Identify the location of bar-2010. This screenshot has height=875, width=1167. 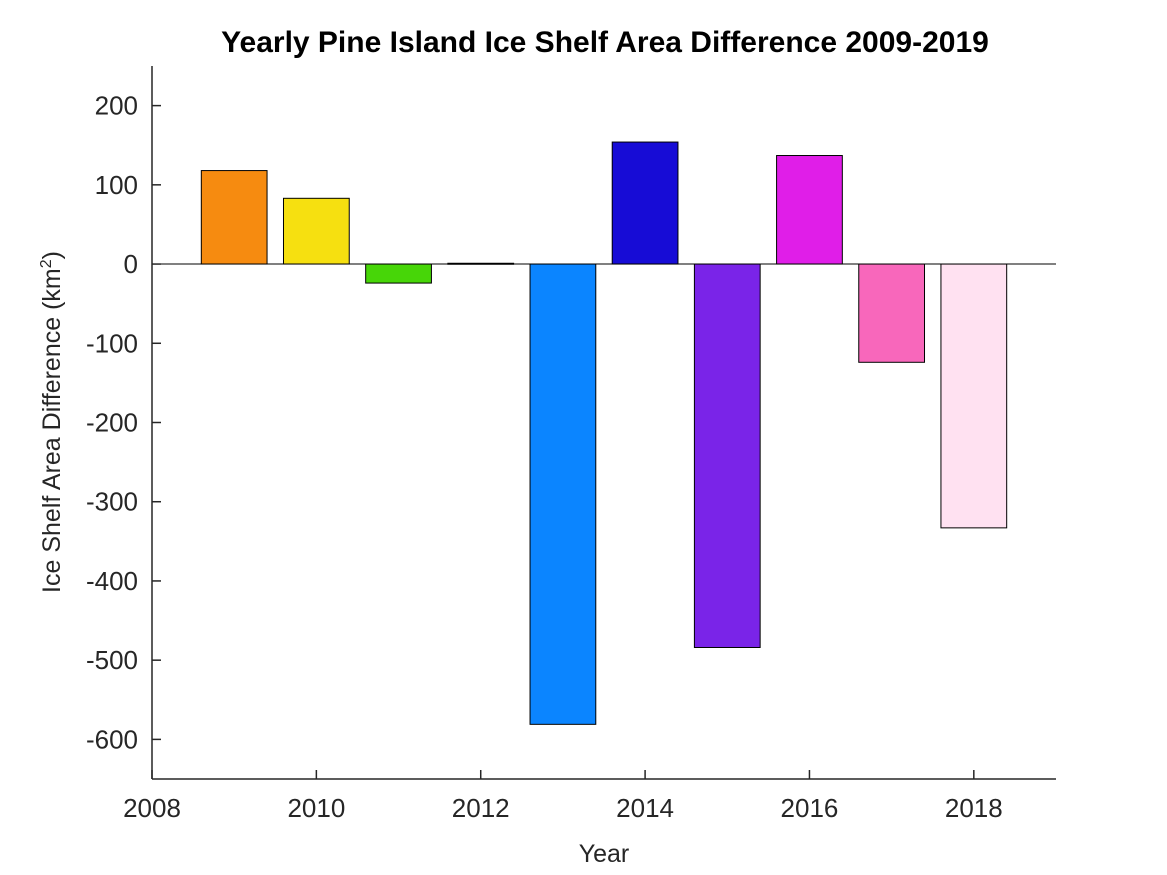
(316, 231).